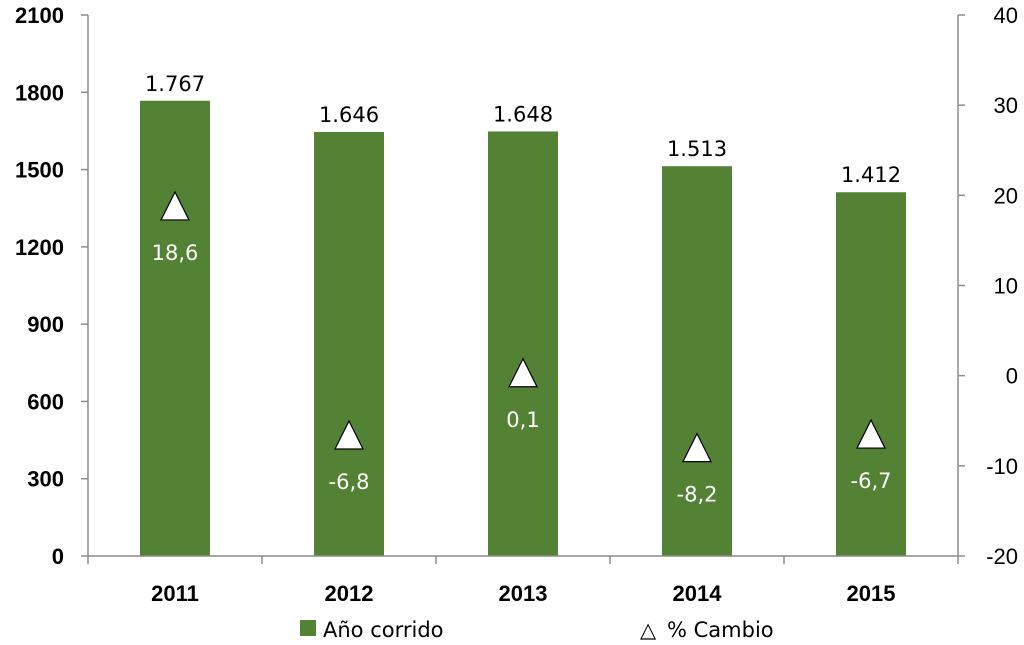 This screenshot has height=645, width=1024. Describe the element at coordinates (698, 593) in the screenshot. I see `x-tick-label: 2014` at that location.